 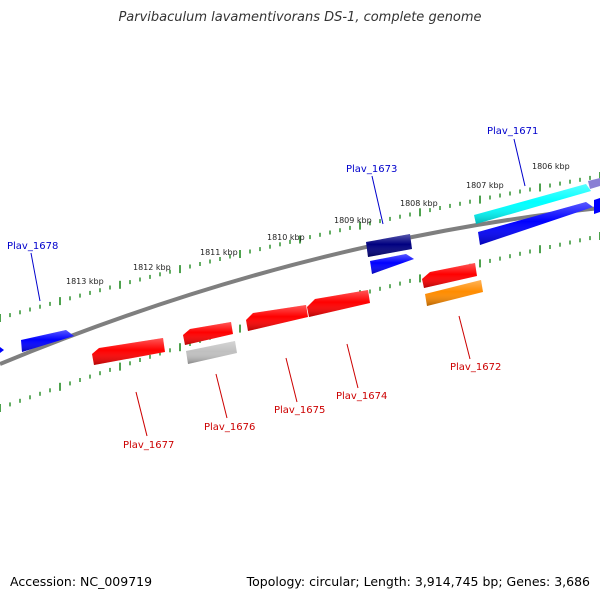 What do you see at coordinates (361, 396) in the screenshot?
I see `gene-label-plav-1674: Plav_1674` at bounding box center [361, 396].